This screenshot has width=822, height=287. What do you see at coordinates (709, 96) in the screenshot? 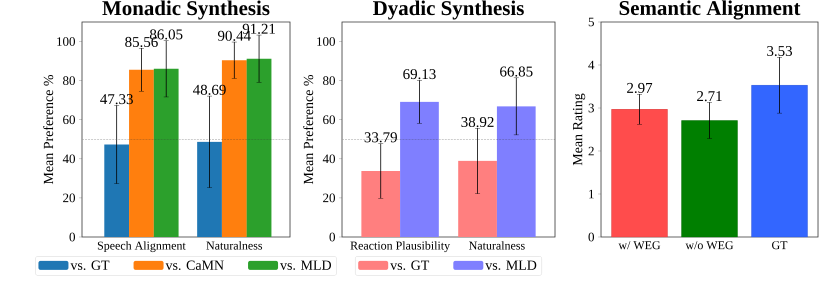
I see `data-label: 2.71` at bounding box center [709, 96].